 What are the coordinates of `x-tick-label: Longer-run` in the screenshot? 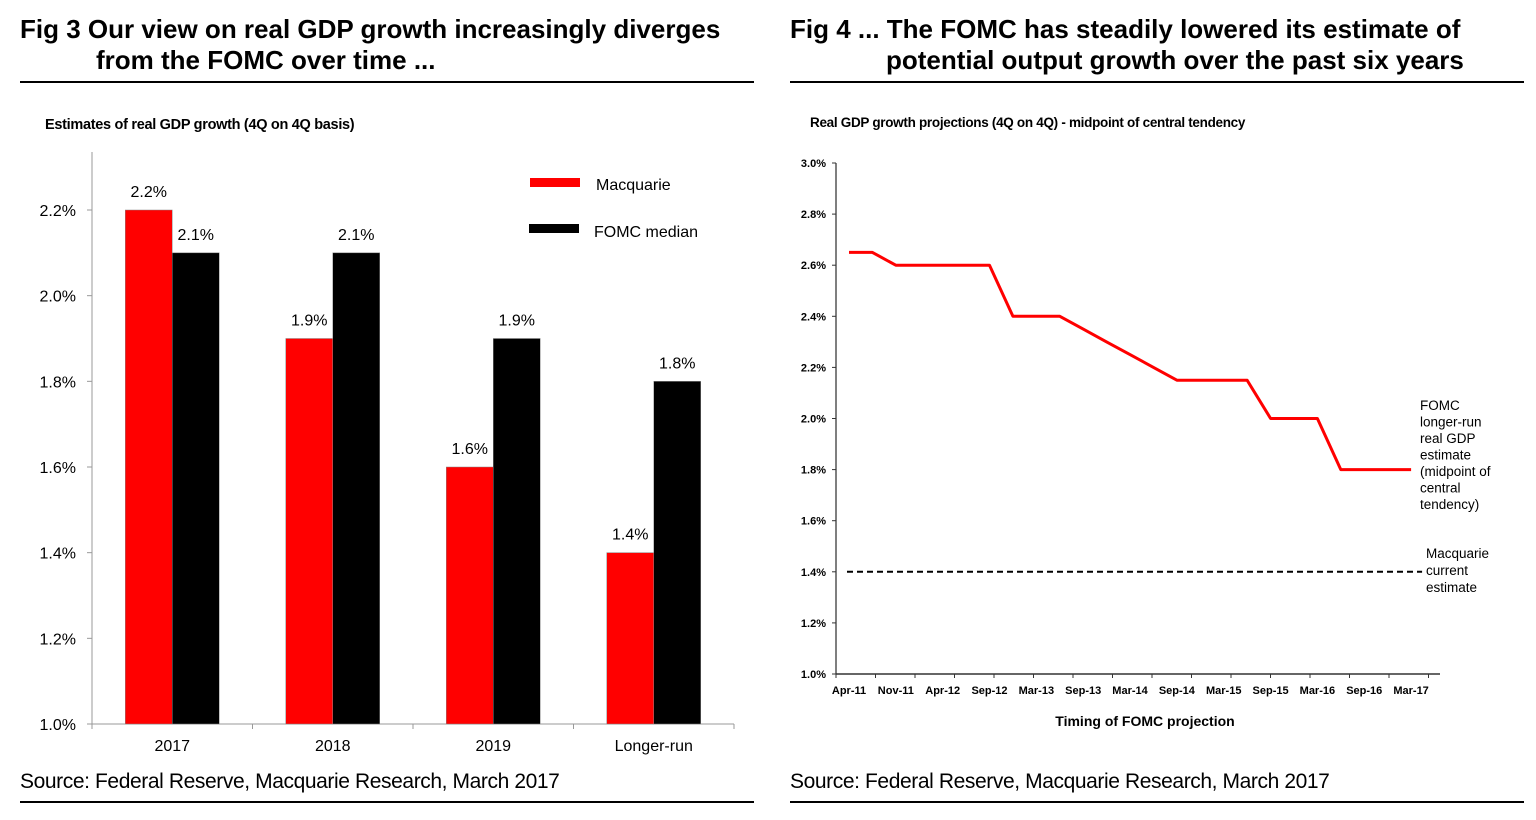 It's located at (654, 746).